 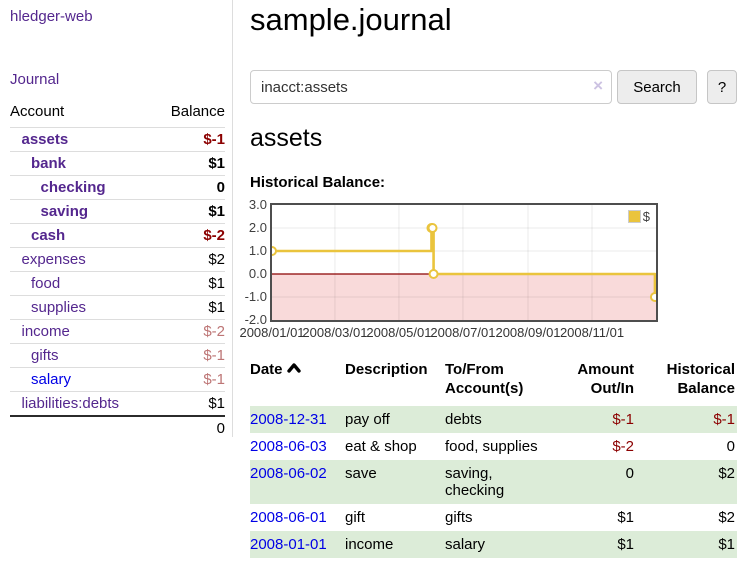 What do you see at coordinates (37, 111) in the screenshot?
I see `account-column-header: Account` at bounding box center [37, 111].